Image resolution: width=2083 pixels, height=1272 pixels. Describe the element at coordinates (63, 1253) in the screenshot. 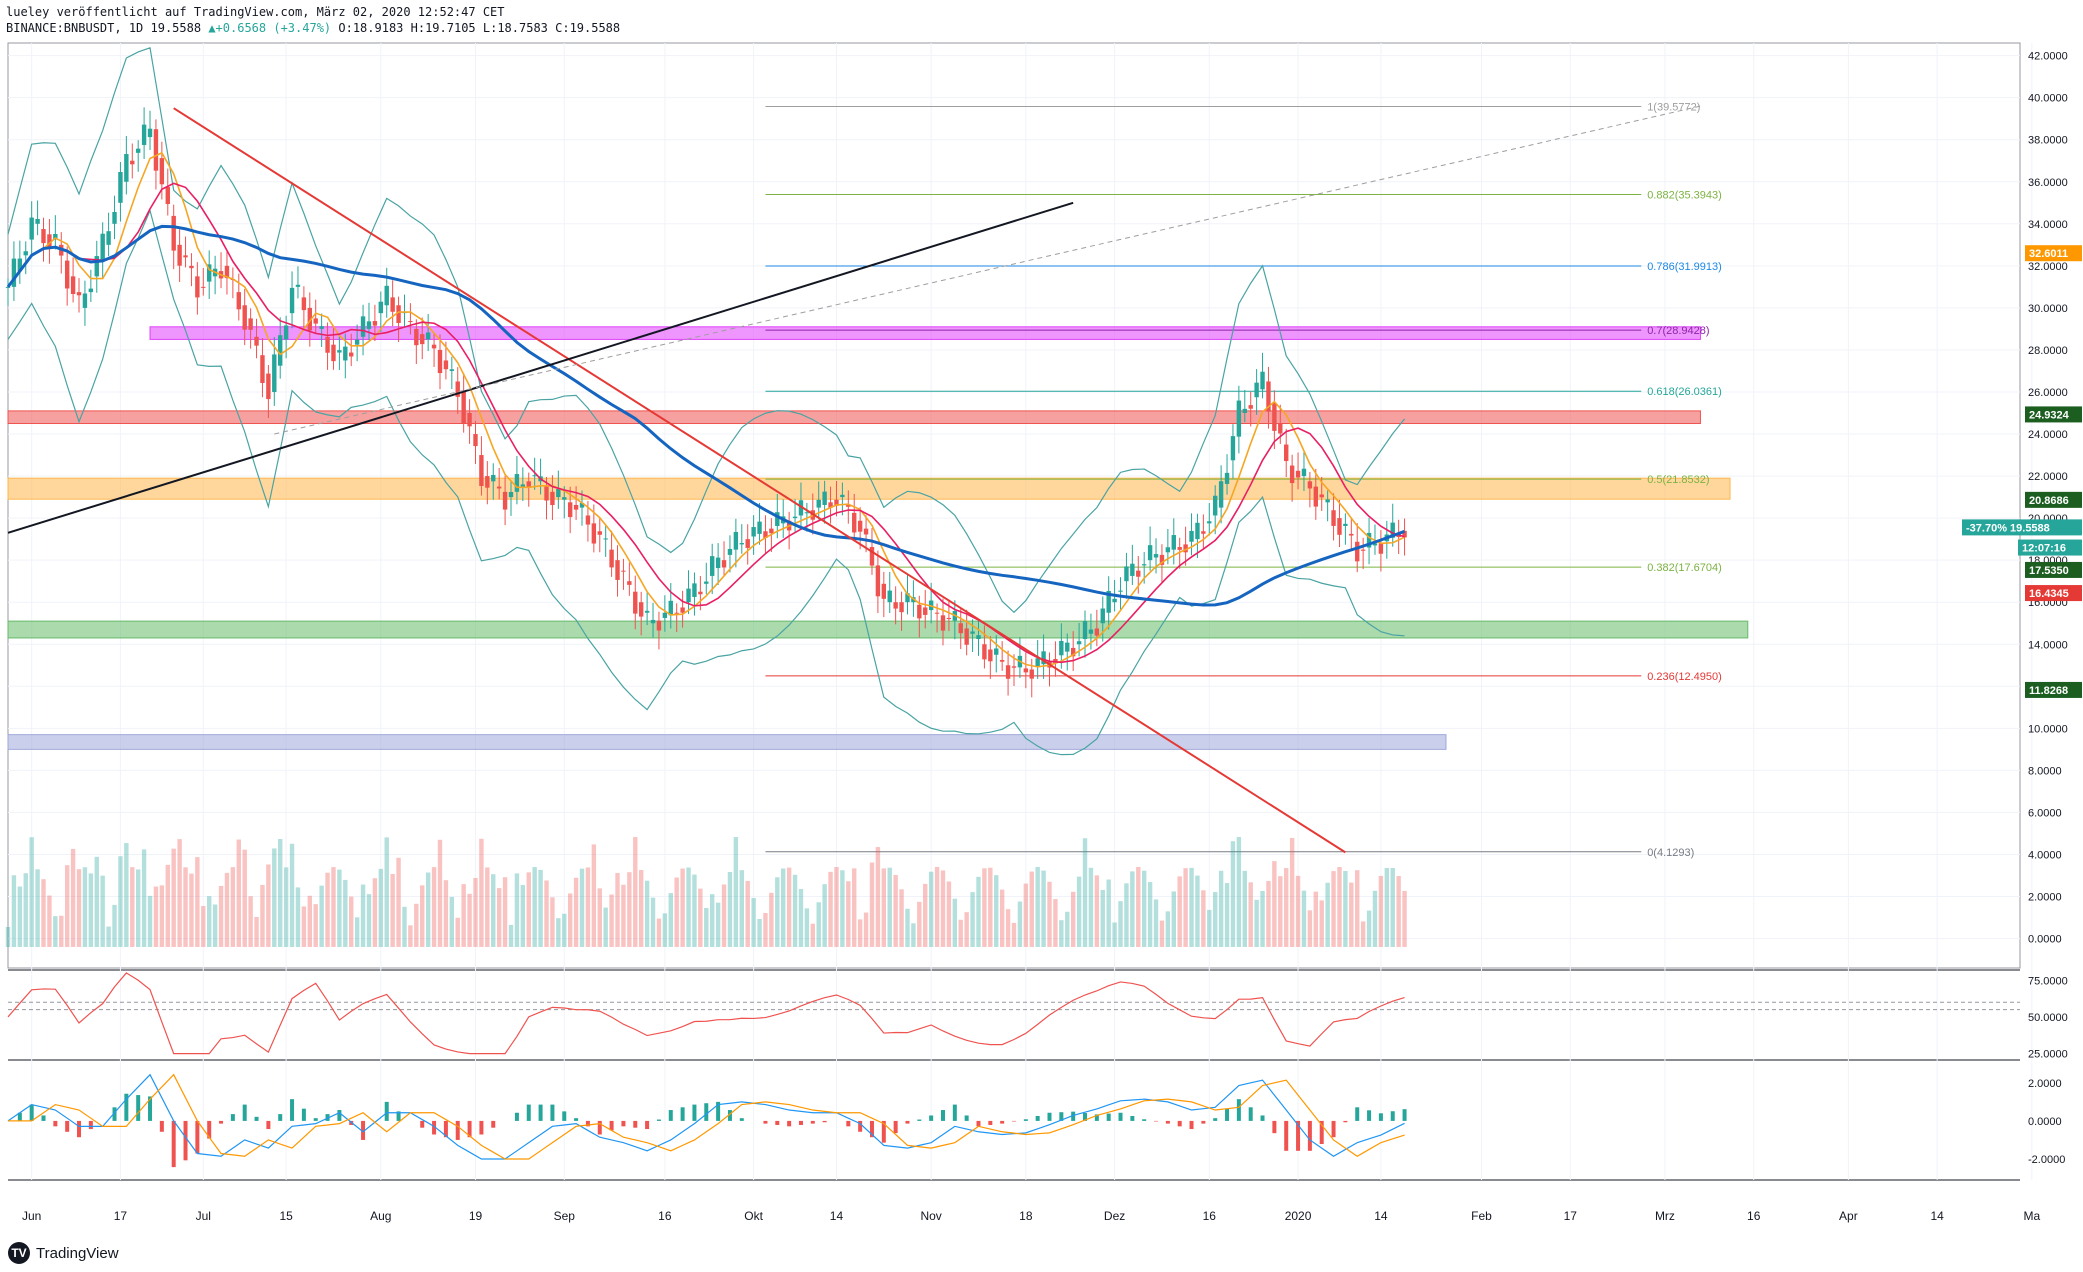

I see `footer: TV TradingView` at that location.